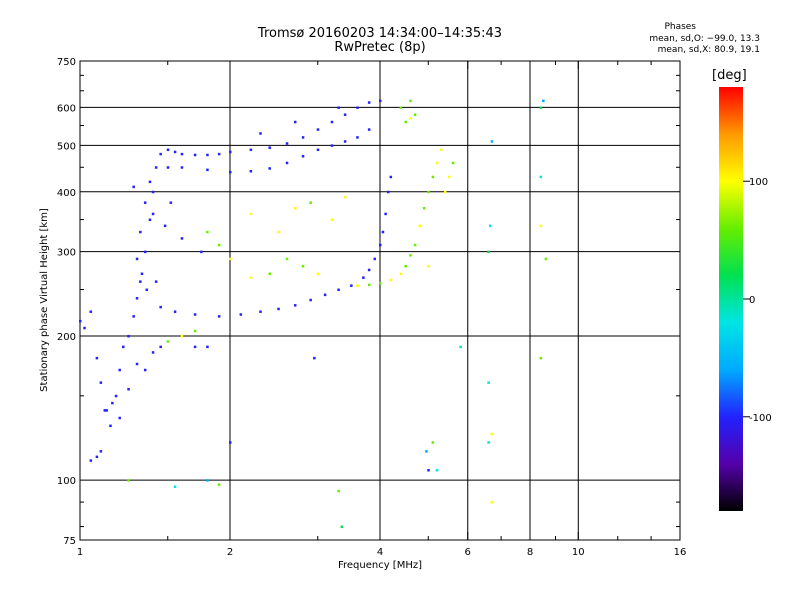 Image resolution: width=800 pixels, height=600 pixels. What do you see at coordinates (578, 552) in the screenshot?
I see `x-tick-label: 10` at bounding box center [578, 552].